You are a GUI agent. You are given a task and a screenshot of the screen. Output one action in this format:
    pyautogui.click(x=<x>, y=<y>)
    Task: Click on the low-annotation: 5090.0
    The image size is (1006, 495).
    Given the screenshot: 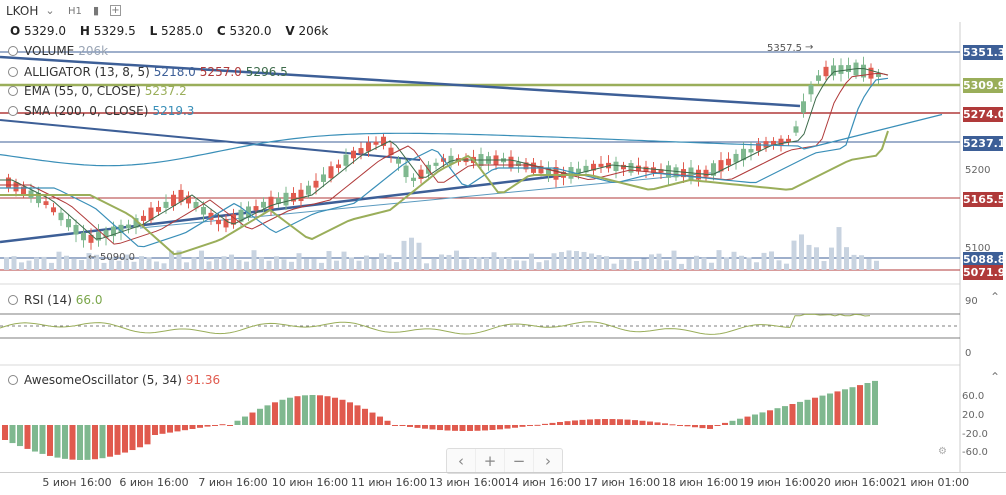 What is the action you would take?
    pyautogui.click(x=117, y=257)
    